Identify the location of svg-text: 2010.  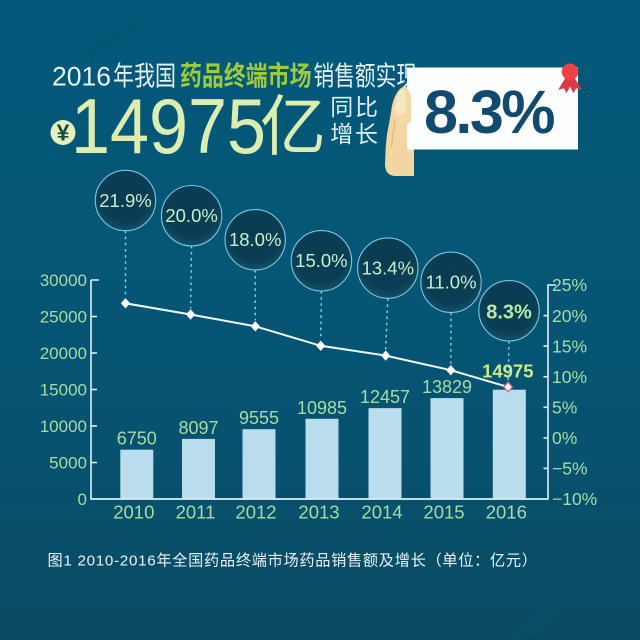
(133, 512).